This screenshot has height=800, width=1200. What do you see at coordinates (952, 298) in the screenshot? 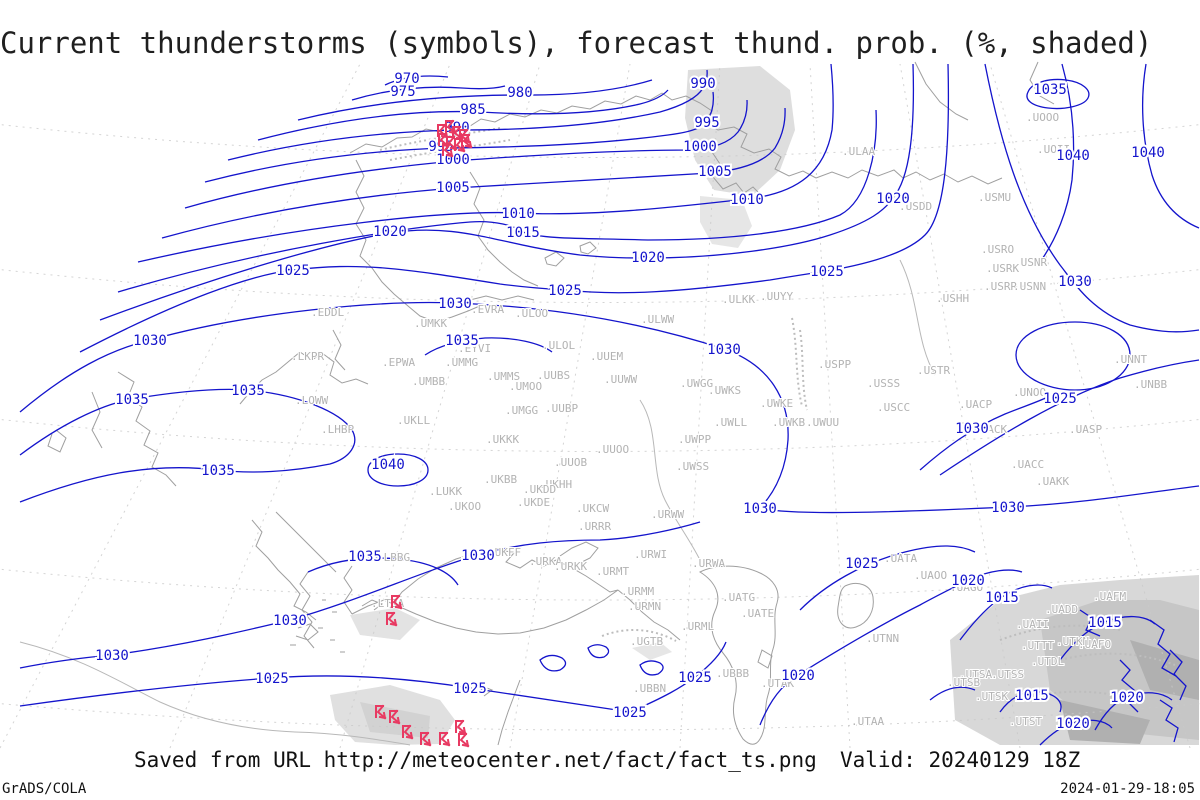
I see `station-label: .USHH` at bounding box center [952, 298].